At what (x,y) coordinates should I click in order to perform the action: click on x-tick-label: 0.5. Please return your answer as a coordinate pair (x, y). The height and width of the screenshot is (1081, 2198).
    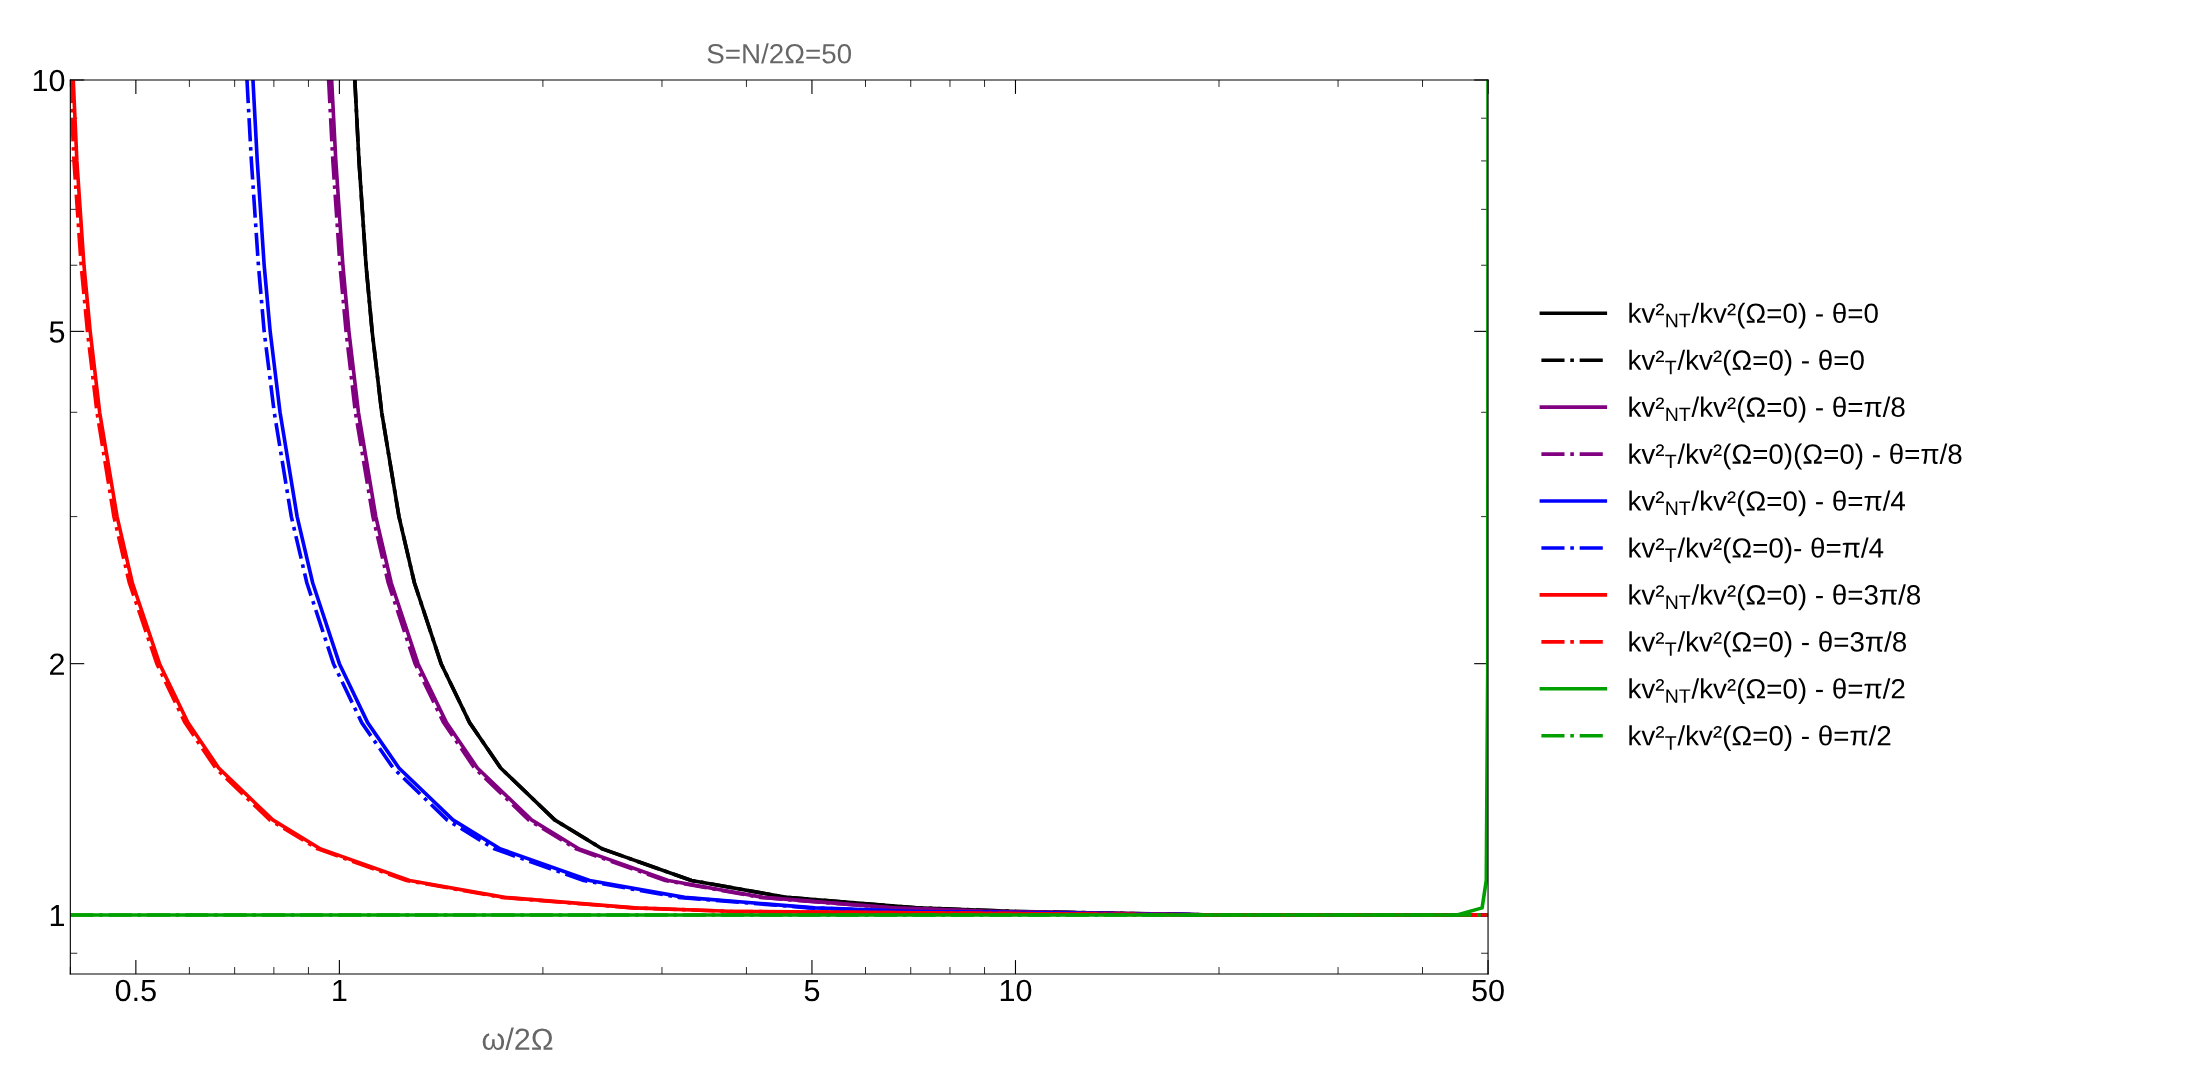
    Looking at the image, I should click on (135, 990).